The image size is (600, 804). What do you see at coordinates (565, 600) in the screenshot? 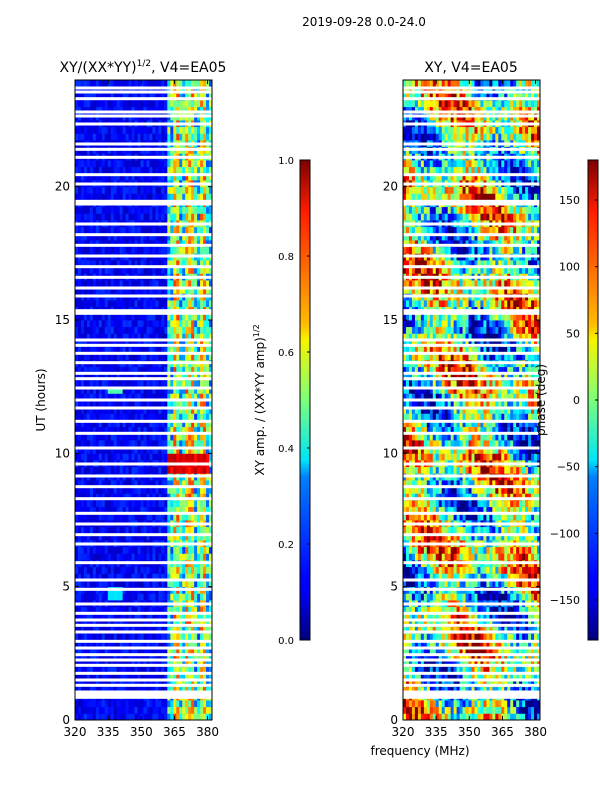
I see `colorbar-tick-label: −150` at bounding box center [565, 600].